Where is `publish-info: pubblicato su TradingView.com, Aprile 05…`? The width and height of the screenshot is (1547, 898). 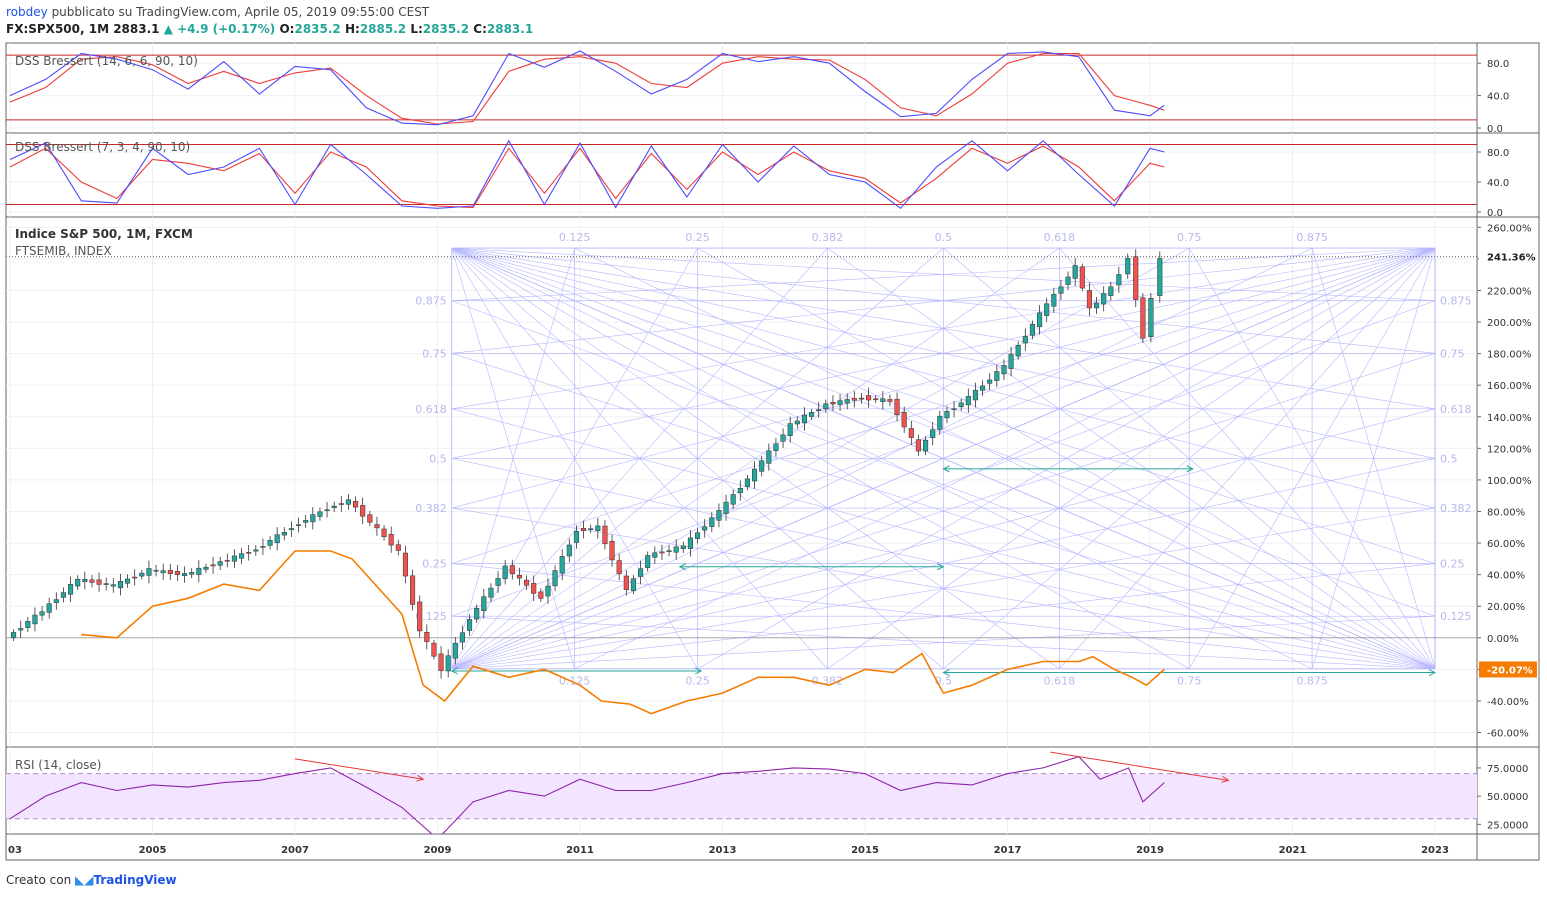 publish-info: pubblicato su TradingView.com, Aprile 05… is located at coordinates (240, 12).